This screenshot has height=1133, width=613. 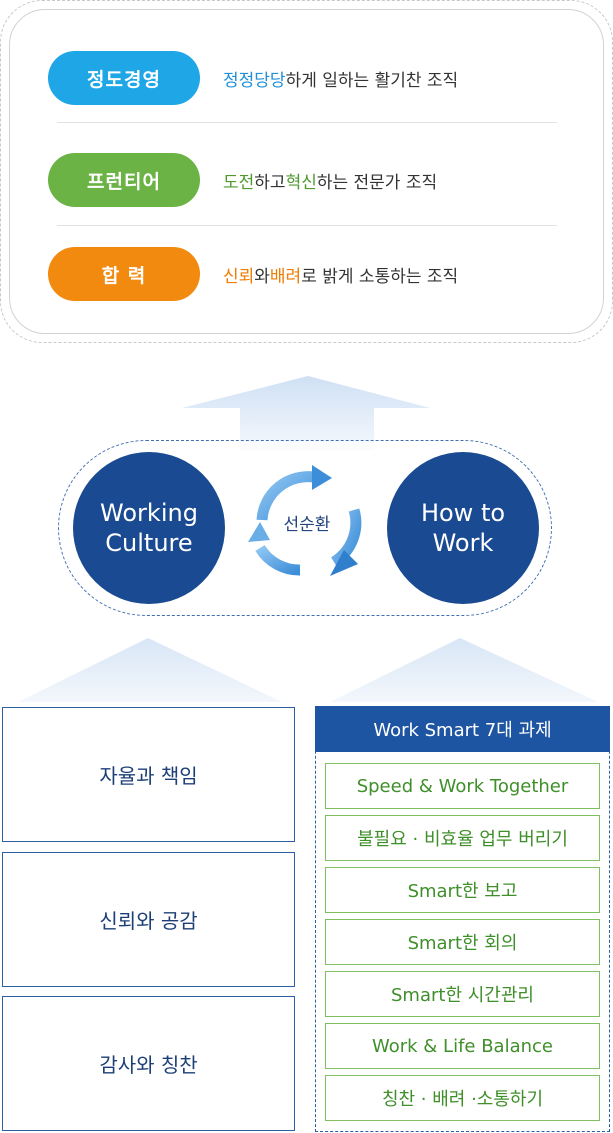 What do you see at coordinates (239, 182) in the screenshot?
I see `highlight-text: 도전` at bounding box center [239, 182].